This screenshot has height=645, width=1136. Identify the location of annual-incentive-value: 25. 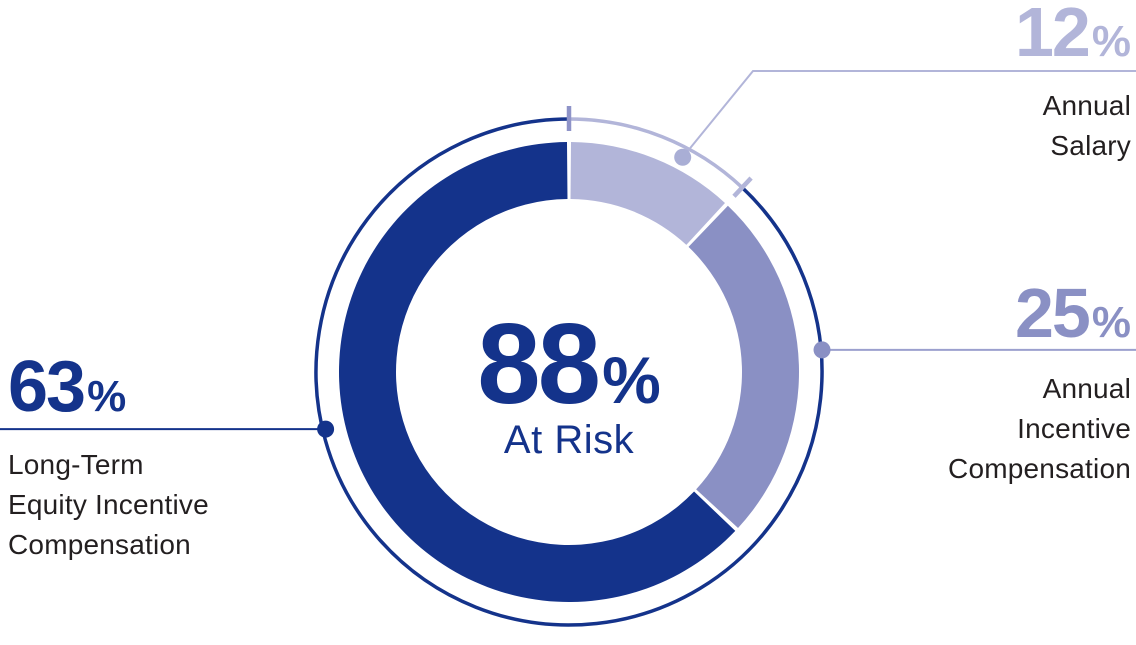
(1053, 313).